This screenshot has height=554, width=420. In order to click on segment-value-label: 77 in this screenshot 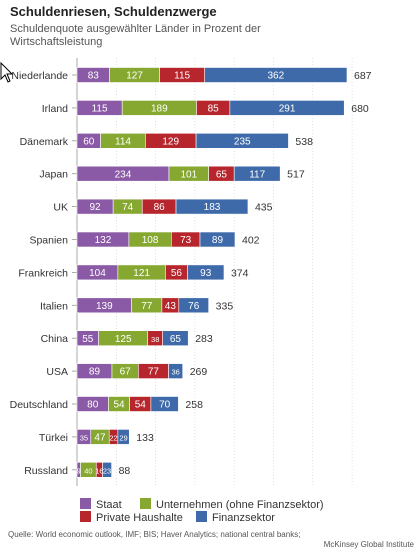, I will do `click(147, 306)`.